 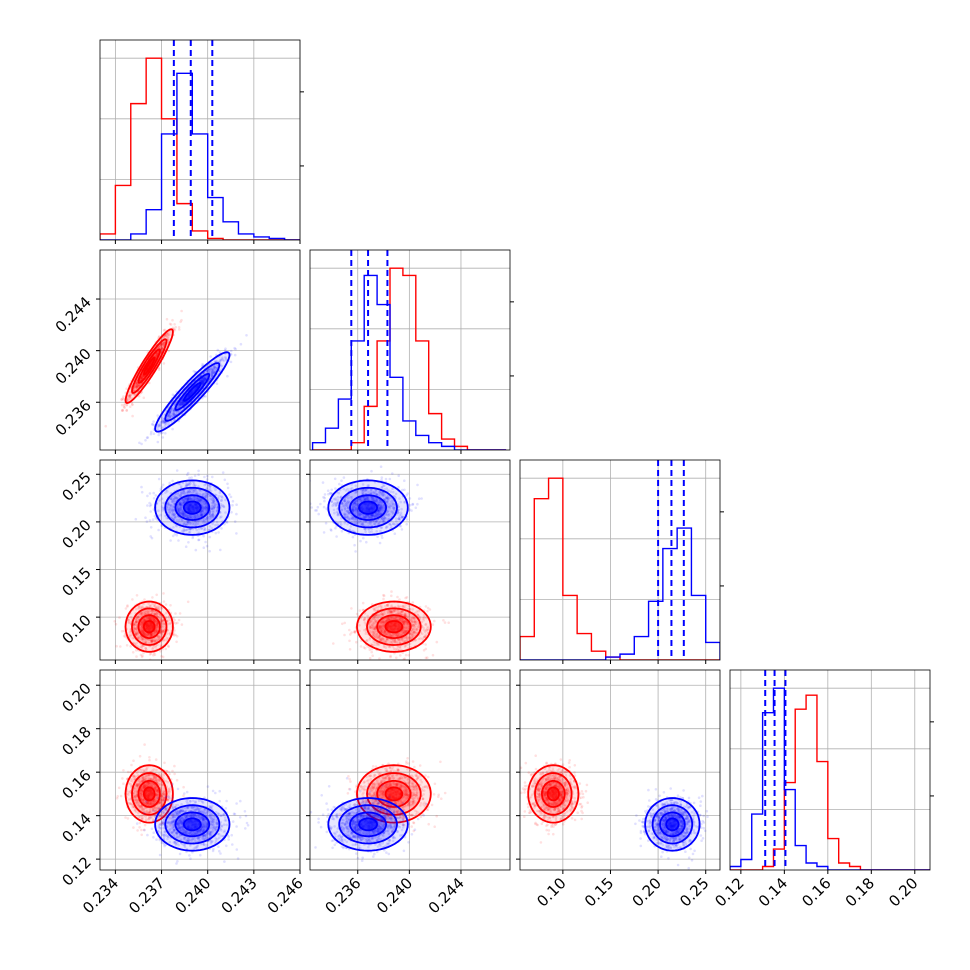 What do you see at coordinates (860, 892) in the screenshot?
I see `x-tick-label: 0.18` at bounding box center [860, 892].